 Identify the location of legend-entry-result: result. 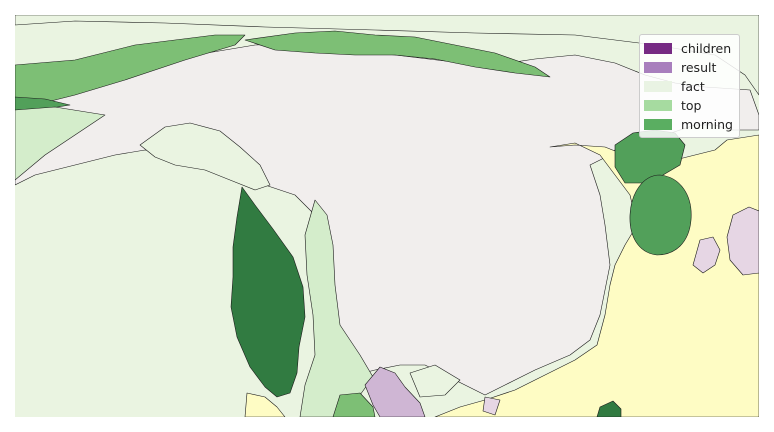
(688, 67).